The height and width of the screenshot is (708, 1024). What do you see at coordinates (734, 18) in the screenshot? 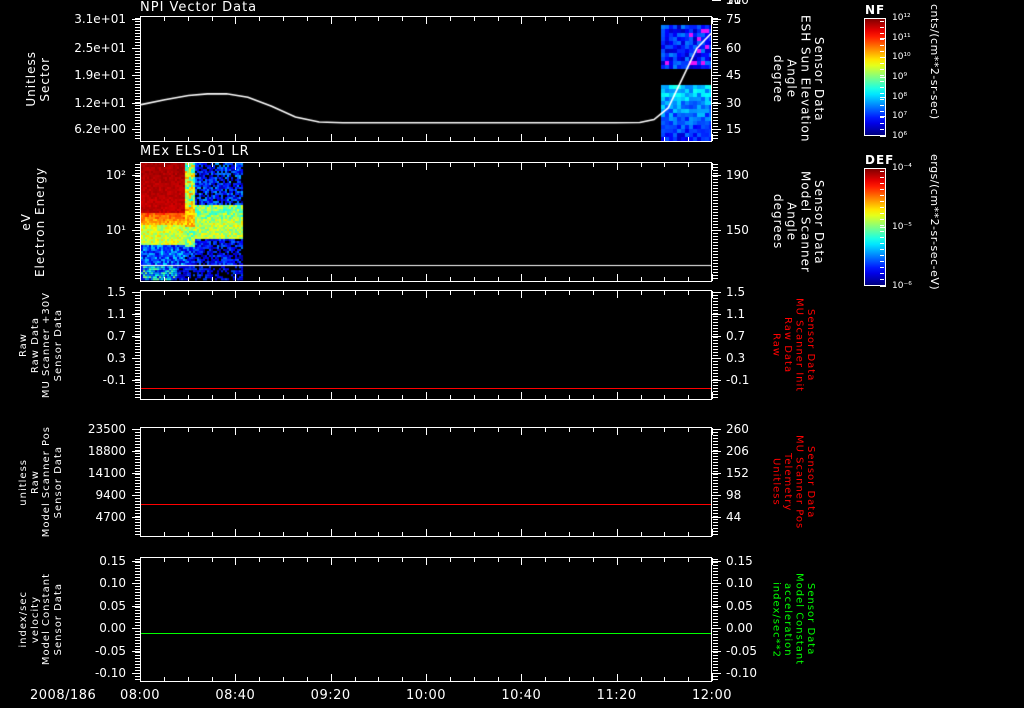
I see `ytick-right-panel-npi: 75` at bounding box center [734, 18].